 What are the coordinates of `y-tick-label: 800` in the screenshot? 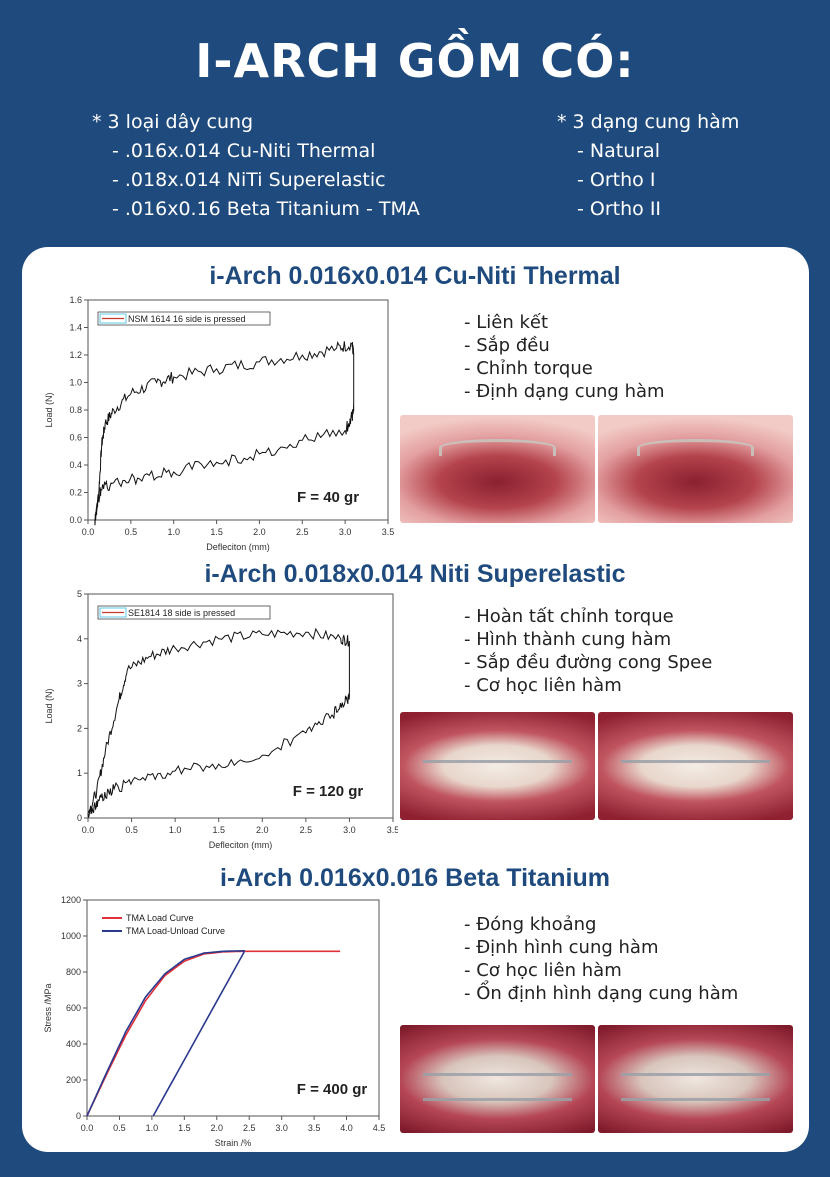 It's located at (73, 972).